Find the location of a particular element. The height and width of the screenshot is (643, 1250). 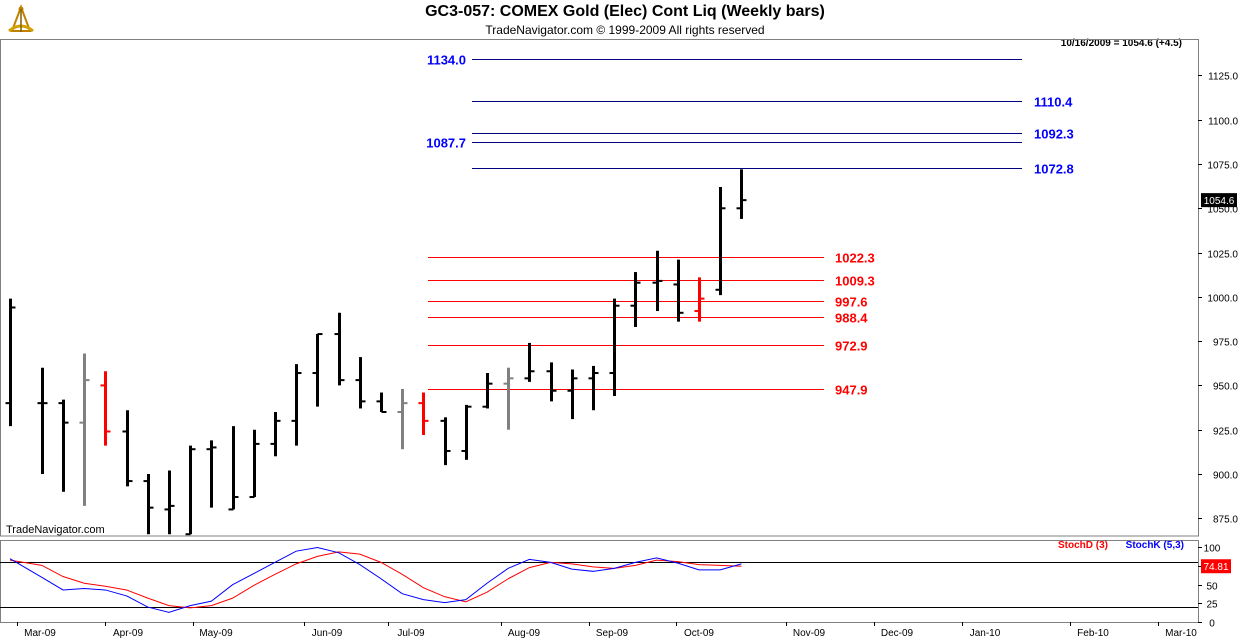

sextant-logo-icon is located at coordinates (21, 18).